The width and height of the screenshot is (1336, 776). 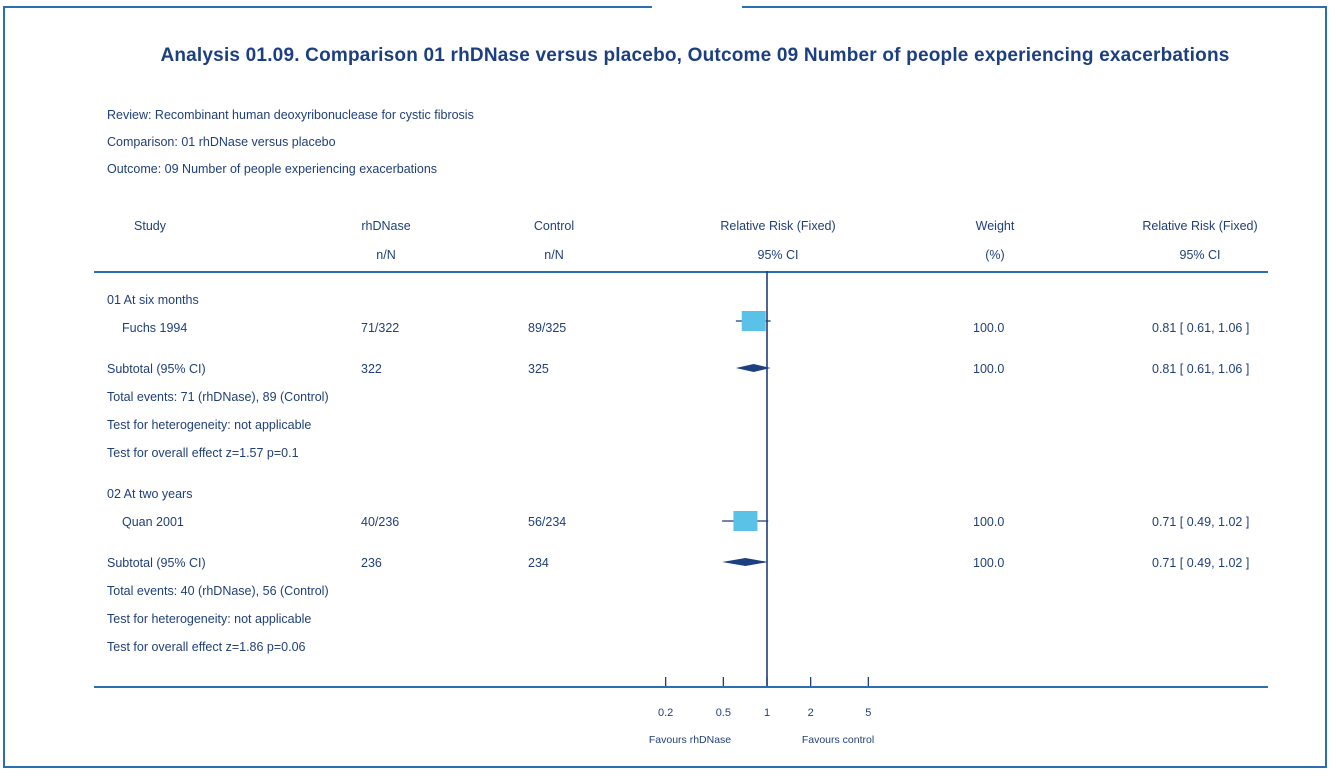 What do you see at coordinates (371, 369) in the screenshot?
I see `subtotal-rhdnase: 322` at bounding box center [371, 369].